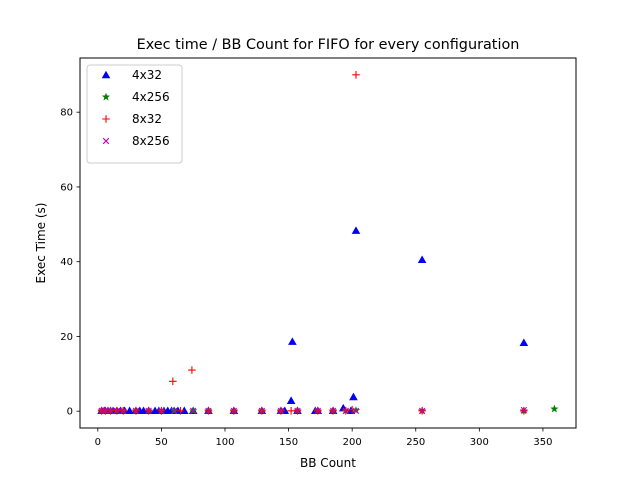  I want to click on legend-label: 8x32, so click(147, 119).